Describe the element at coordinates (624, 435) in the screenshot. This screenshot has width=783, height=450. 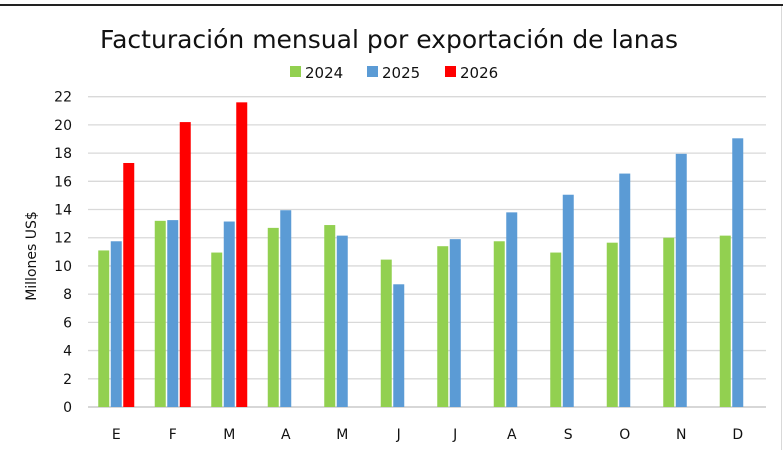
I see `x-tick-label: O` at that location.